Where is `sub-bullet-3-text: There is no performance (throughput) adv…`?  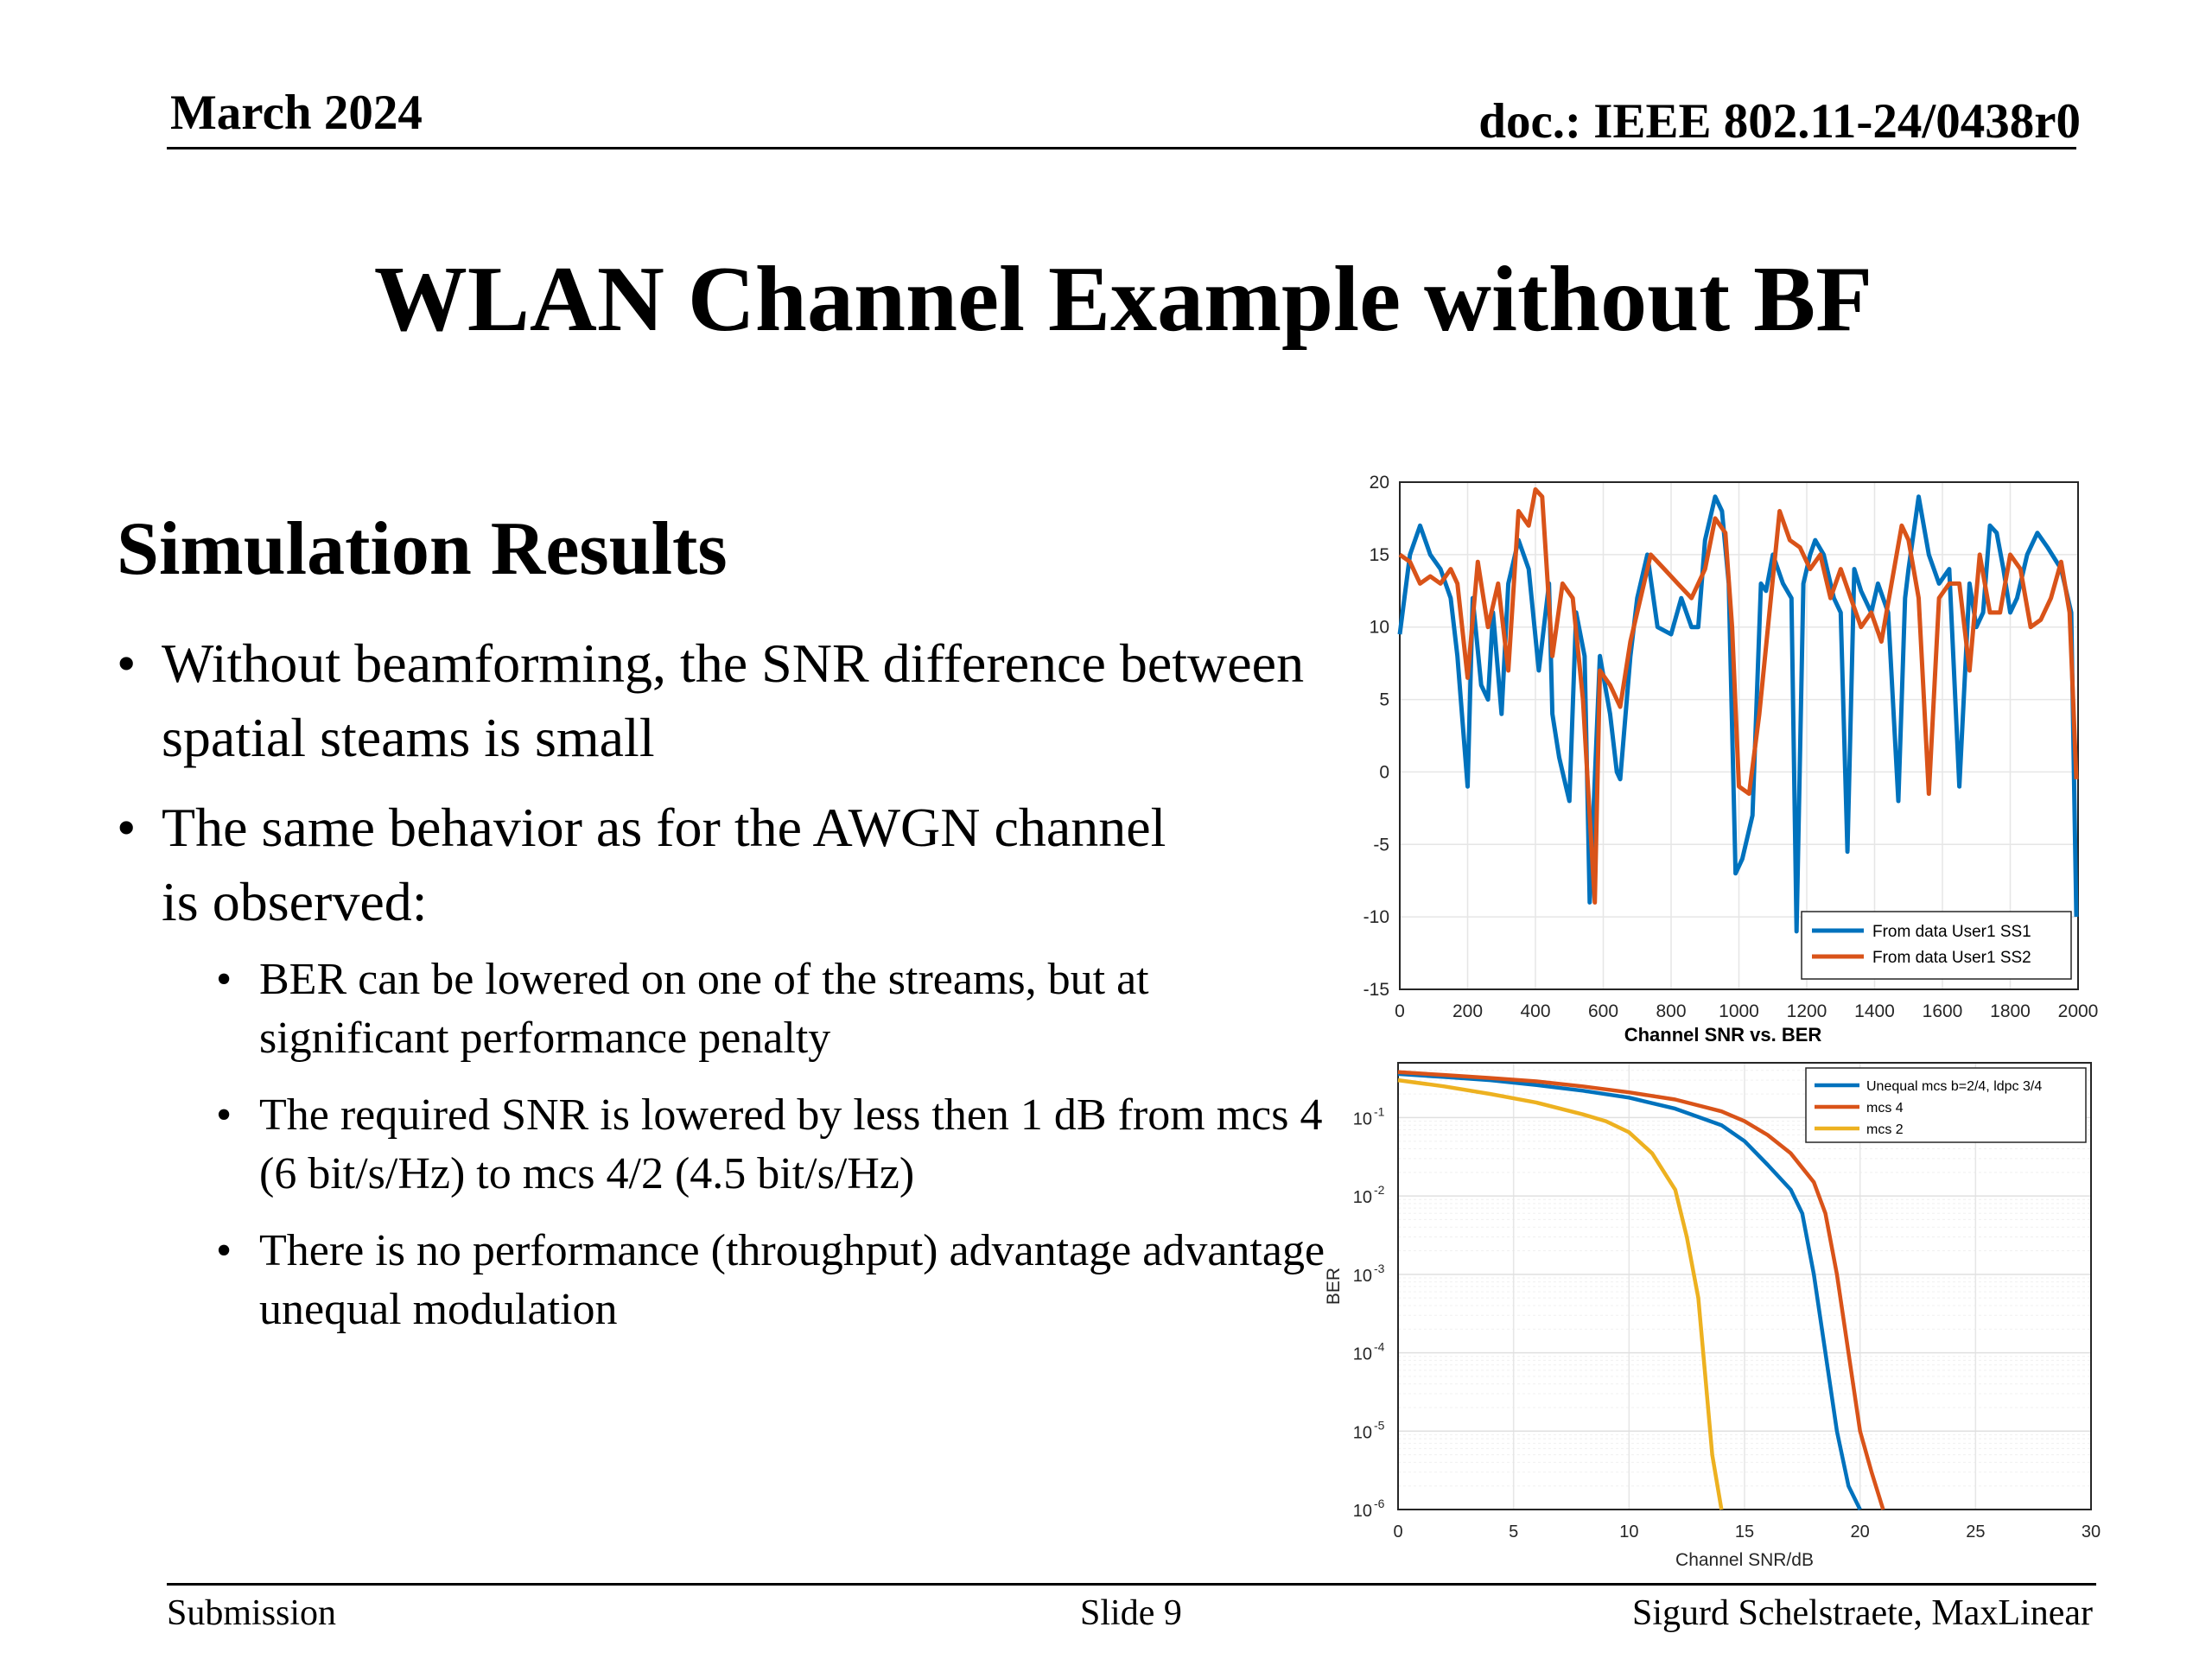
sub-bullet-3-text: There is no performance (throughput) adv… is located at coordinates (792, 1280).